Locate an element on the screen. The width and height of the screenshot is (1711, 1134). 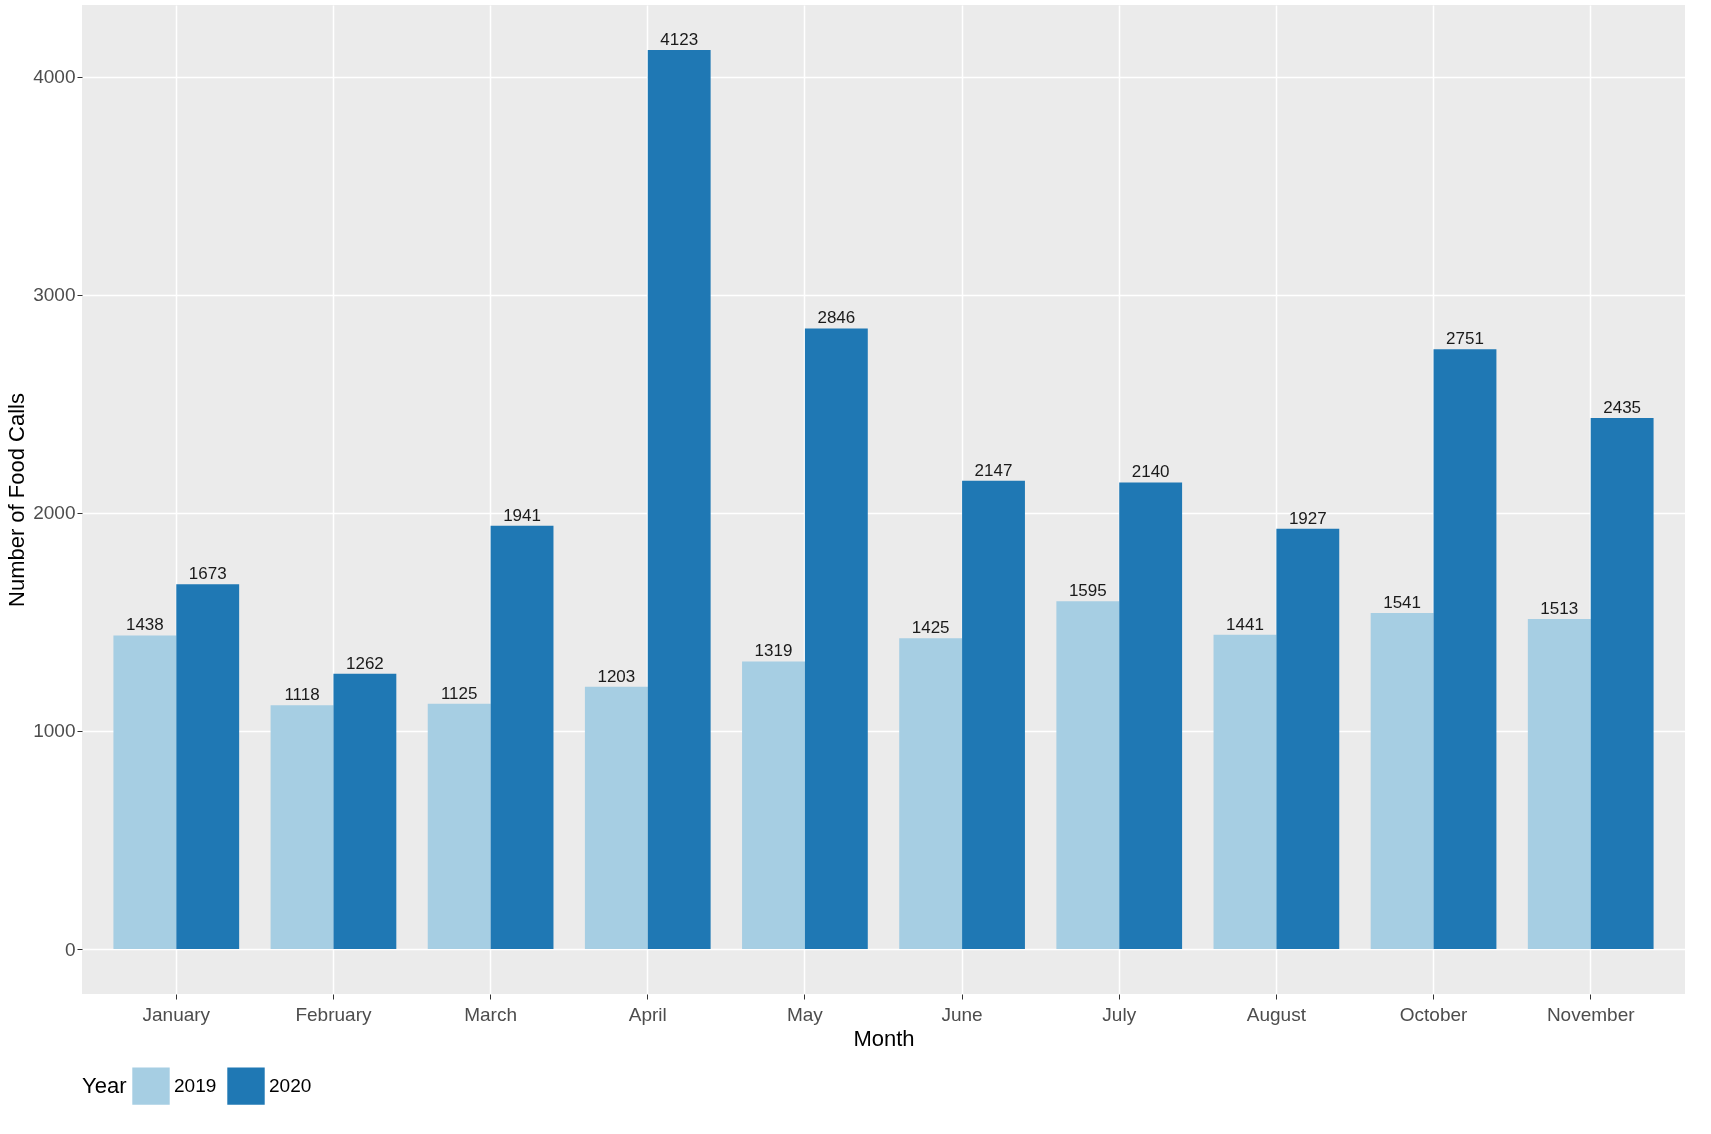
data-label: 1673 is located at coordinates (207, 574).